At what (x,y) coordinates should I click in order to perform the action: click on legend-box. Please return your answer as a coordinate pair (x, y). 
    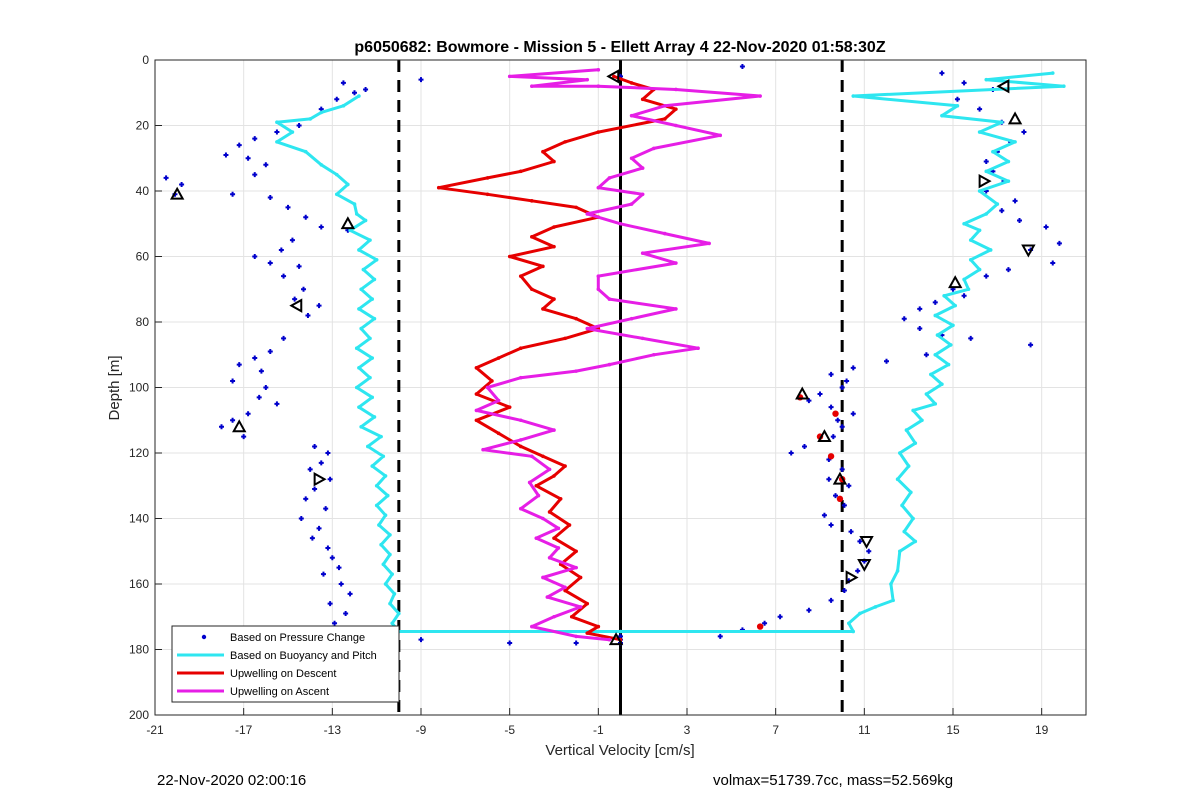
    Looking at the image, I should click on (285, 664).